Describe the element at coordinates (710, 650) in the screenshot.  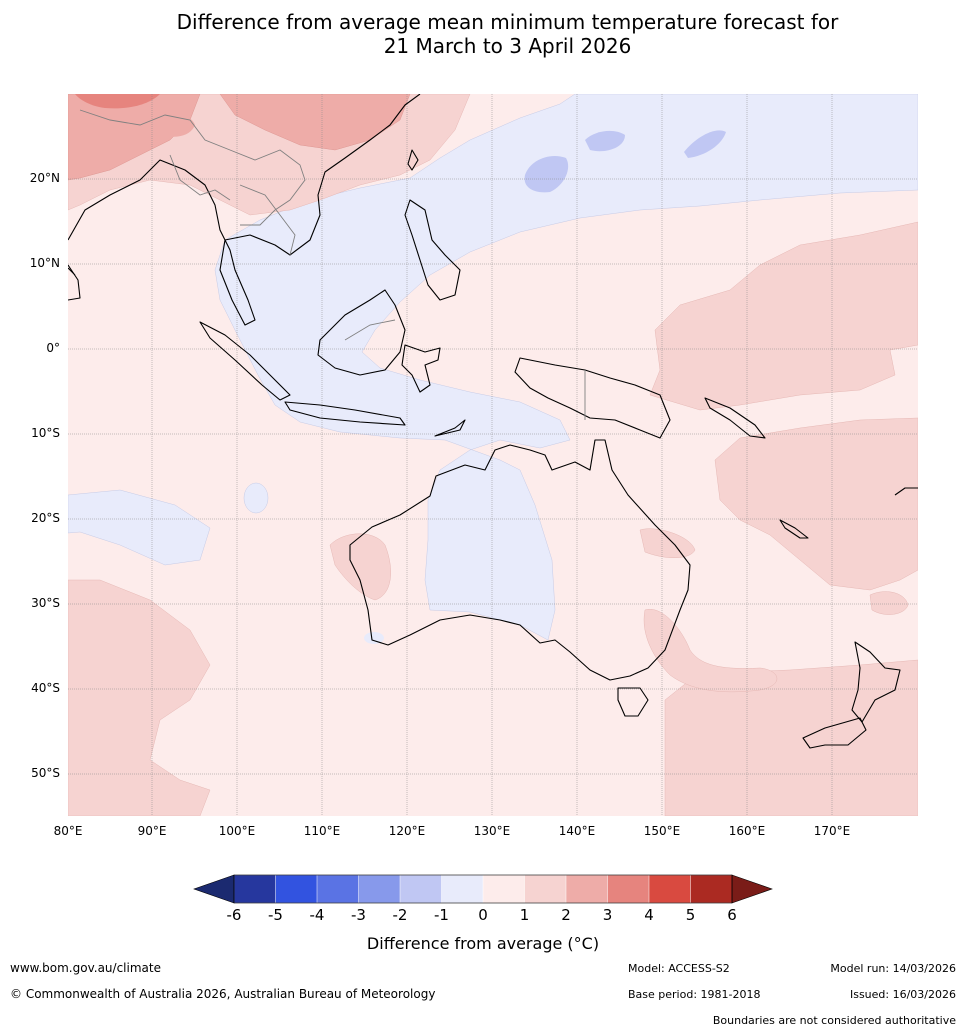
I see `anomaly-1-to-2-southeast-australia` at that location.